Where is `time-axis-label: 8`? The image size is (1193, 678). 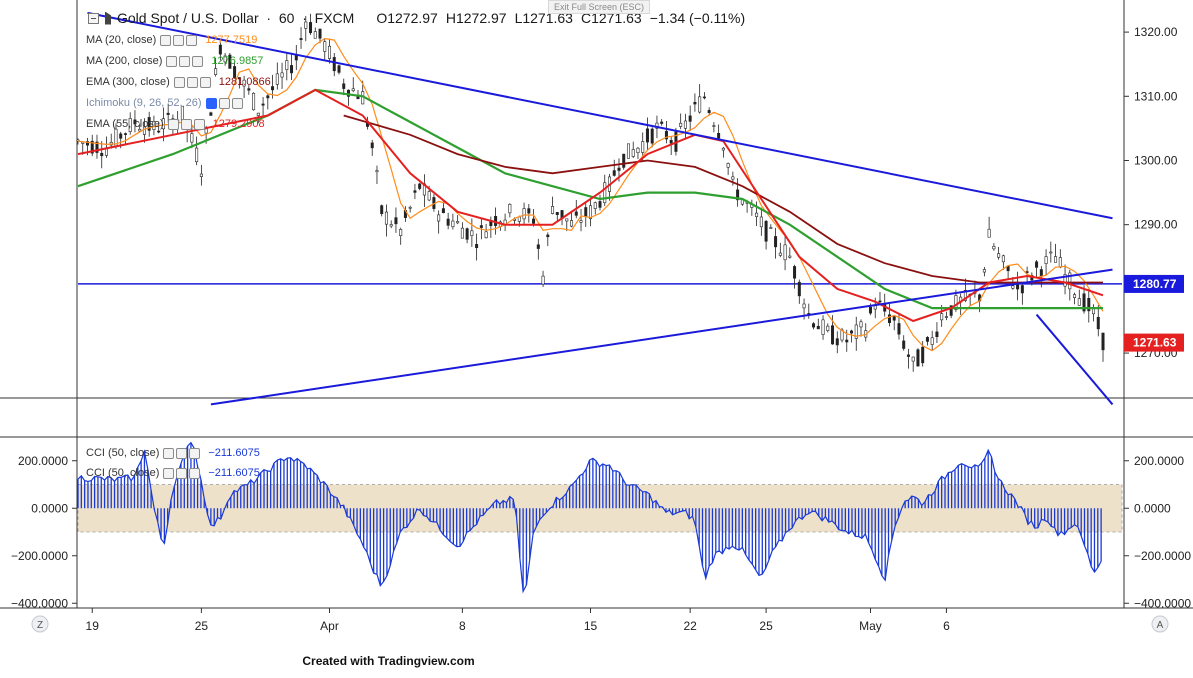 time-axis-label: 8 is located at coordinates (462, 626).